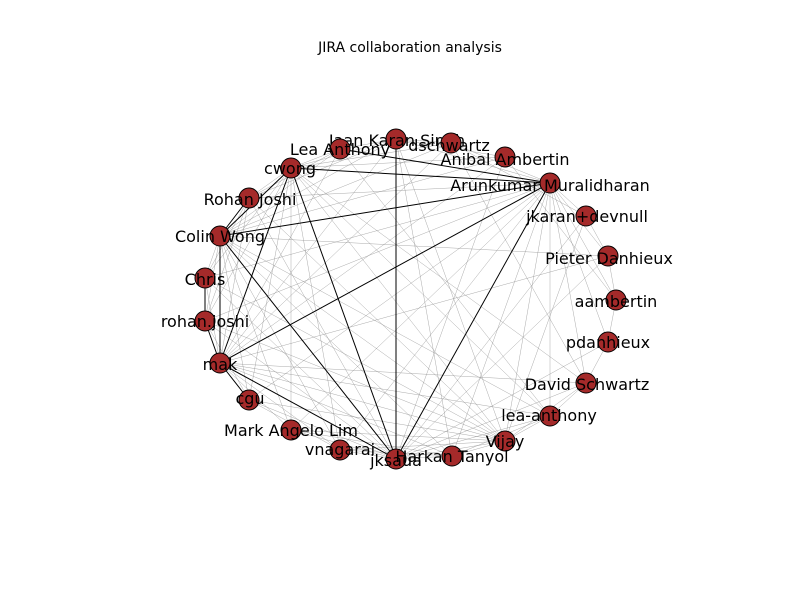  I want to click on node-label-cwong: cwong, so click(290, 168).